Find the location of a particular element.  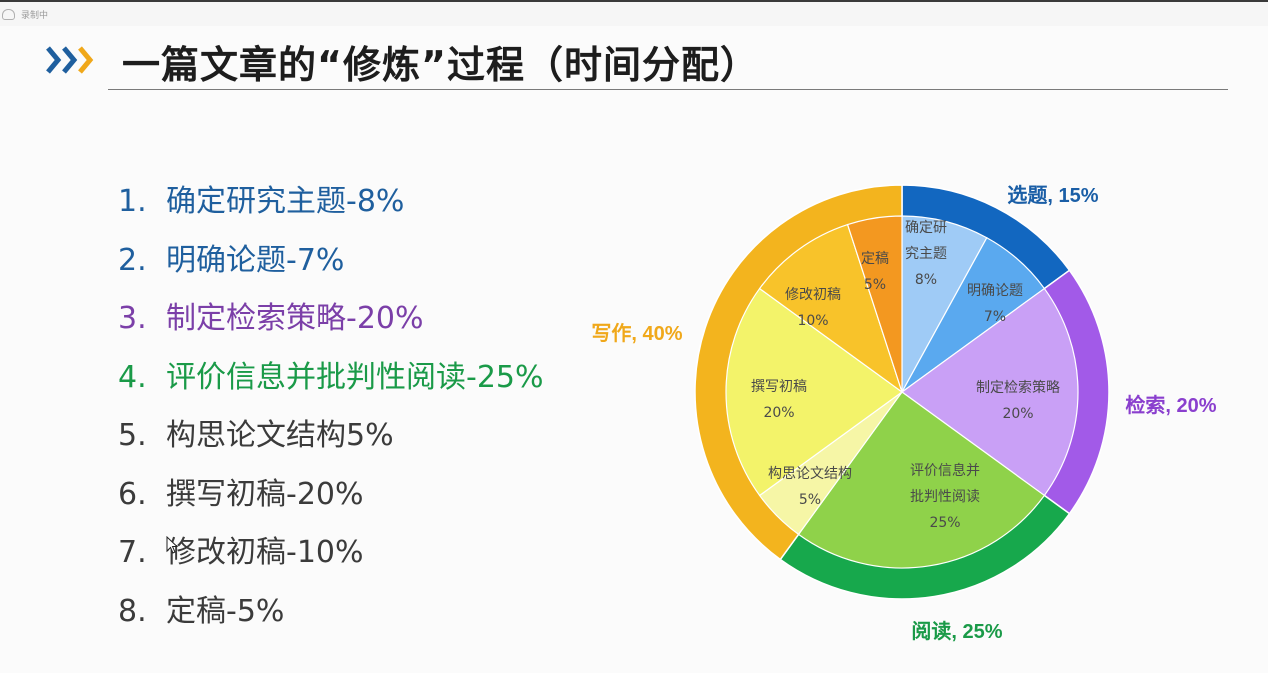

list-item: 1. 确定研究主题-8% is located at coordinates (331, 205).